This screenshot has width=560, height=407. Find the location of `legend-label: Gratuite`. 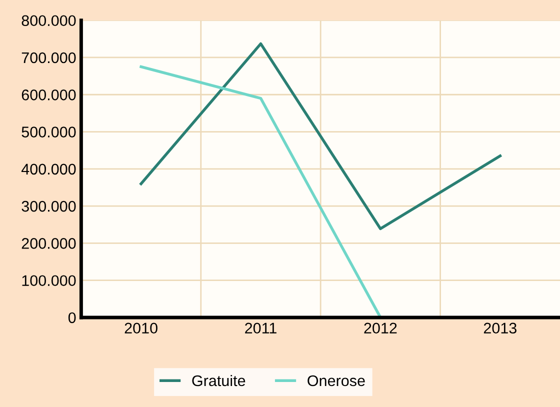

legend-label: Gratuite is located at coordinates (219, 380).